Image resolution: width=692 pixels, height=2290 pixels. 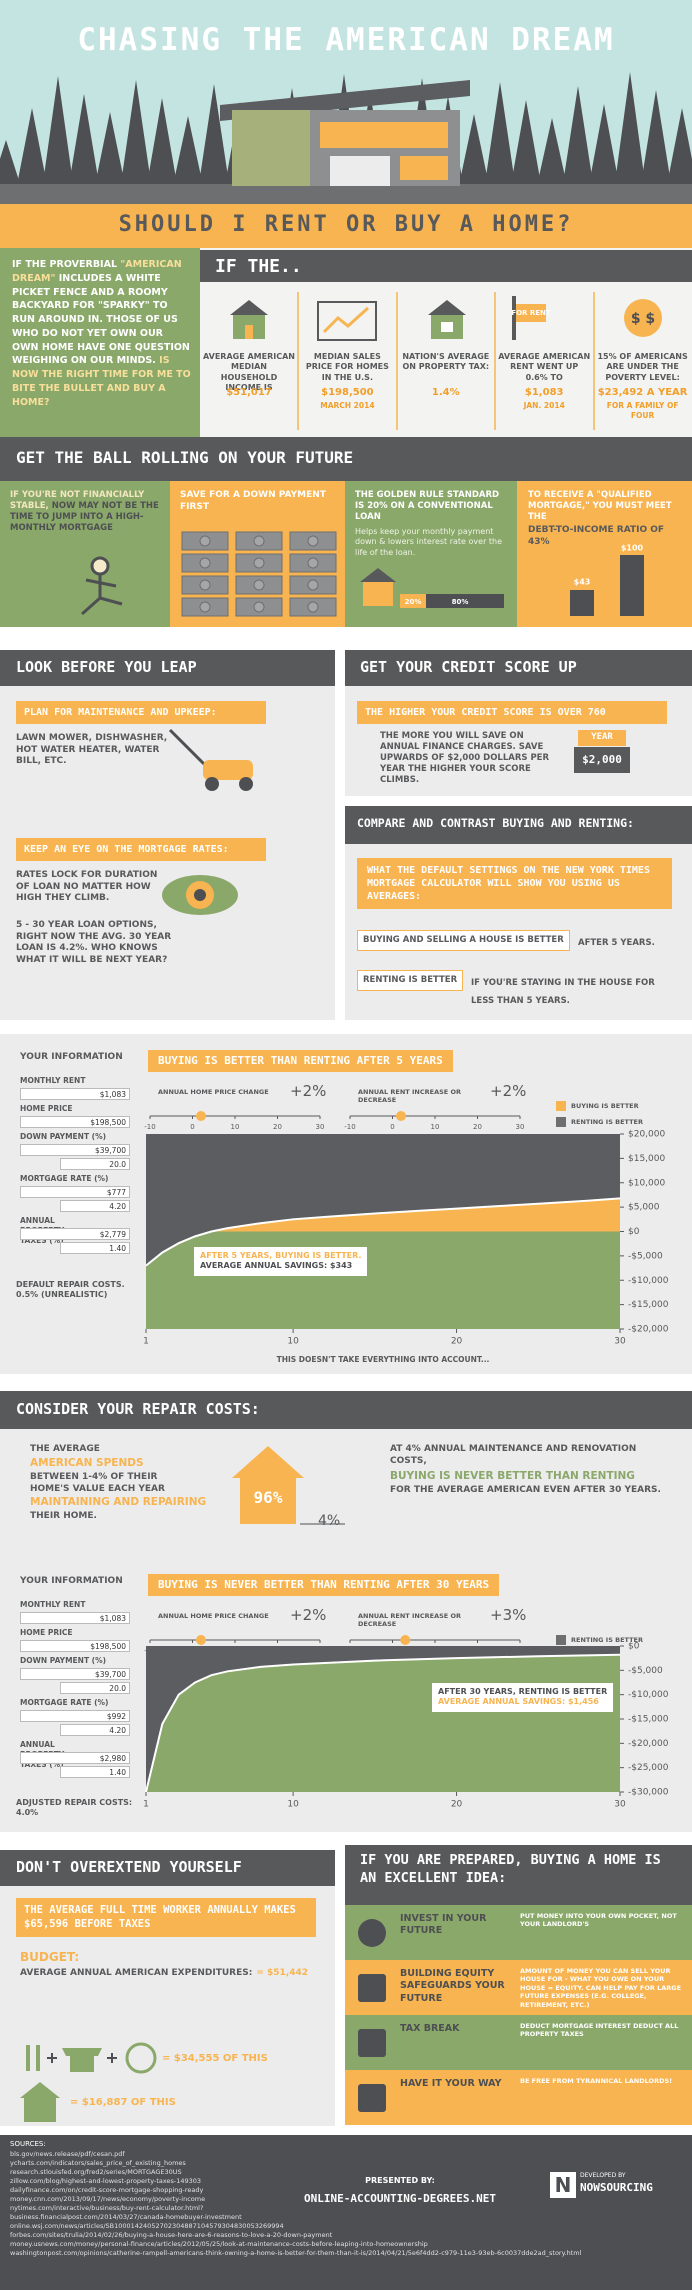 What do you see at coordinates (523, 1691) in the screenshot?
I see `annotation-line: AFTER 30 YEARS, RENTING IS BETTER` at bounding box center [523, 1691].